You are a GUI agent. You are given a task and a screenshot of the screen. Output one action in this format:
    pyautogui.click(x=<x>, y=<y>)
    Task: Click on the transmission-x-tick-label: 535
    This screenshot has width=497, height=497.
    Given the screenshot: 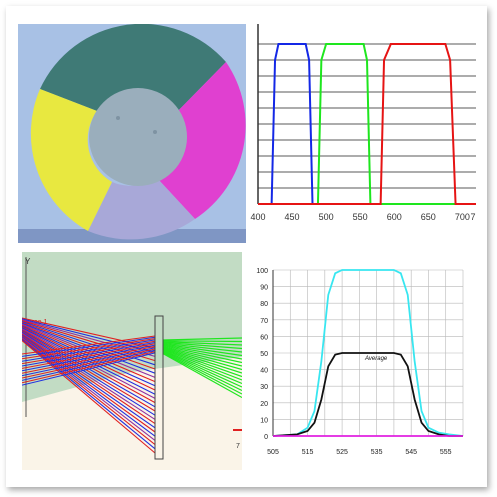 What is the action you would take?
    pyautogui.click(x=377, y=452)
    